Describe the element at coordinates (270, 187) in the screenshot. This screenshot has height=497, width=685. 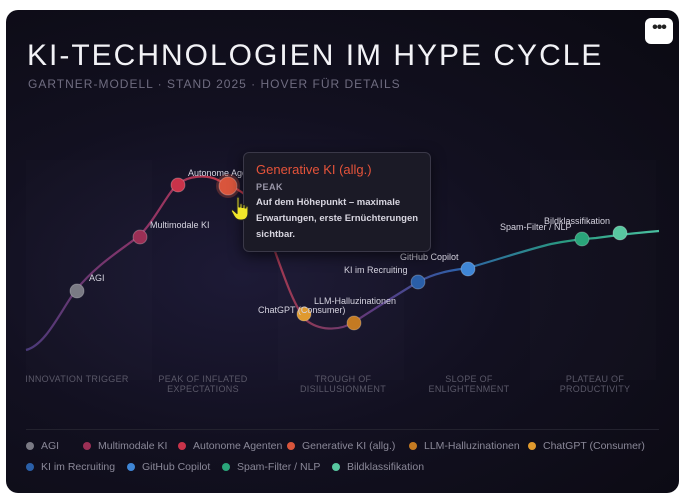
I see `tooltip-phase: PEAK` at that location.